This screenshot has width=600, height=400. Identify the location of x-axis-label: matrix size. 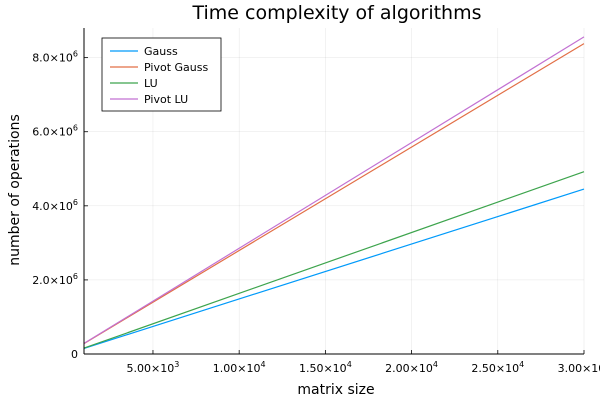
(335, 390).